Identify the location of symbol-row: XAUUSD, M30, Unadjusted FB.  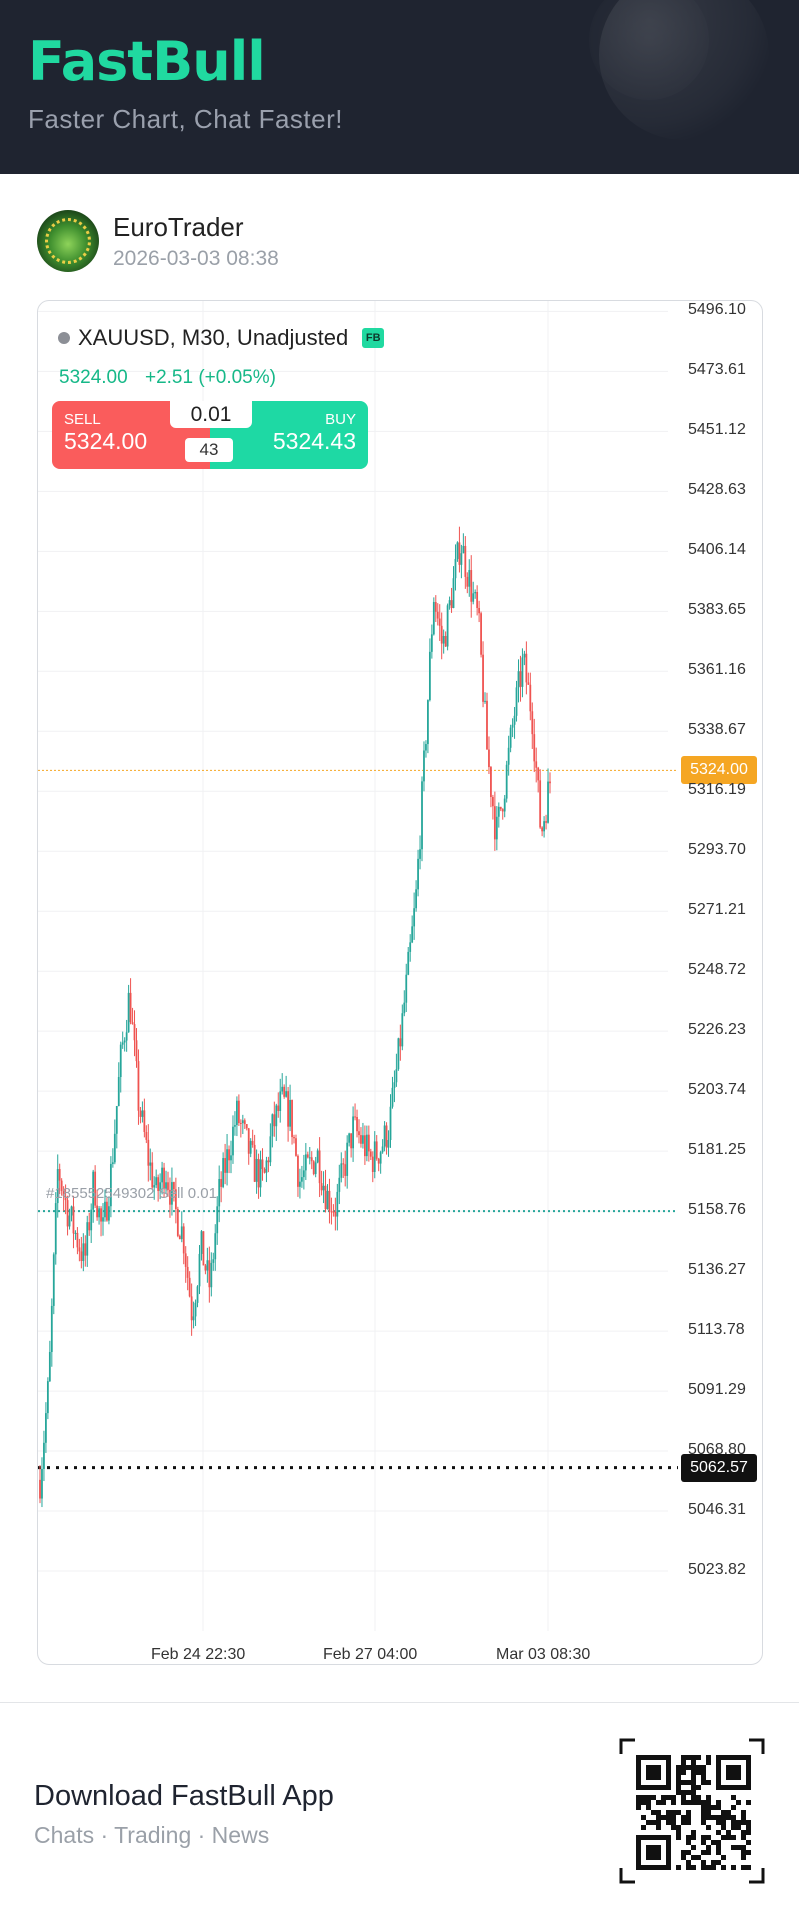
(221, 338).